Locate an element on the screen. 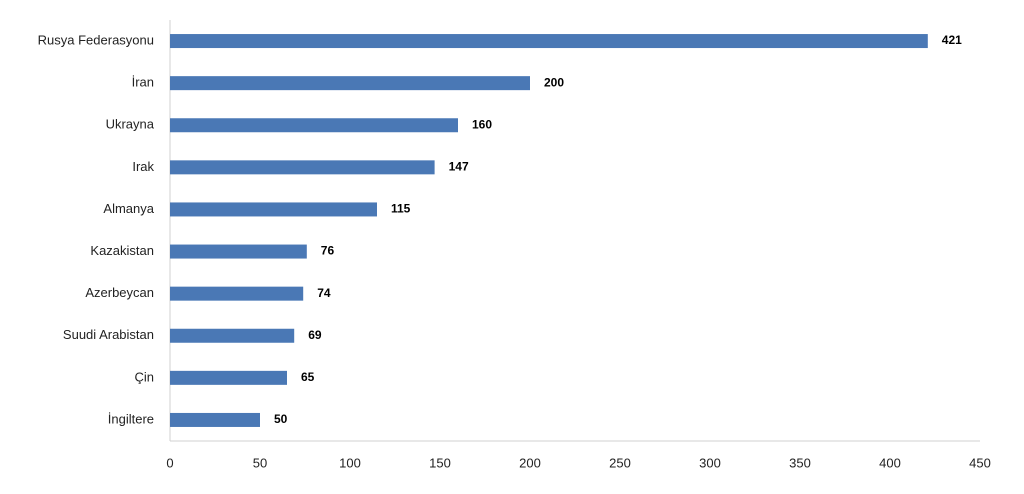 This screenshot has width=1024, height=494. x-tick-label: 100 is located at coordinates (350, 462).